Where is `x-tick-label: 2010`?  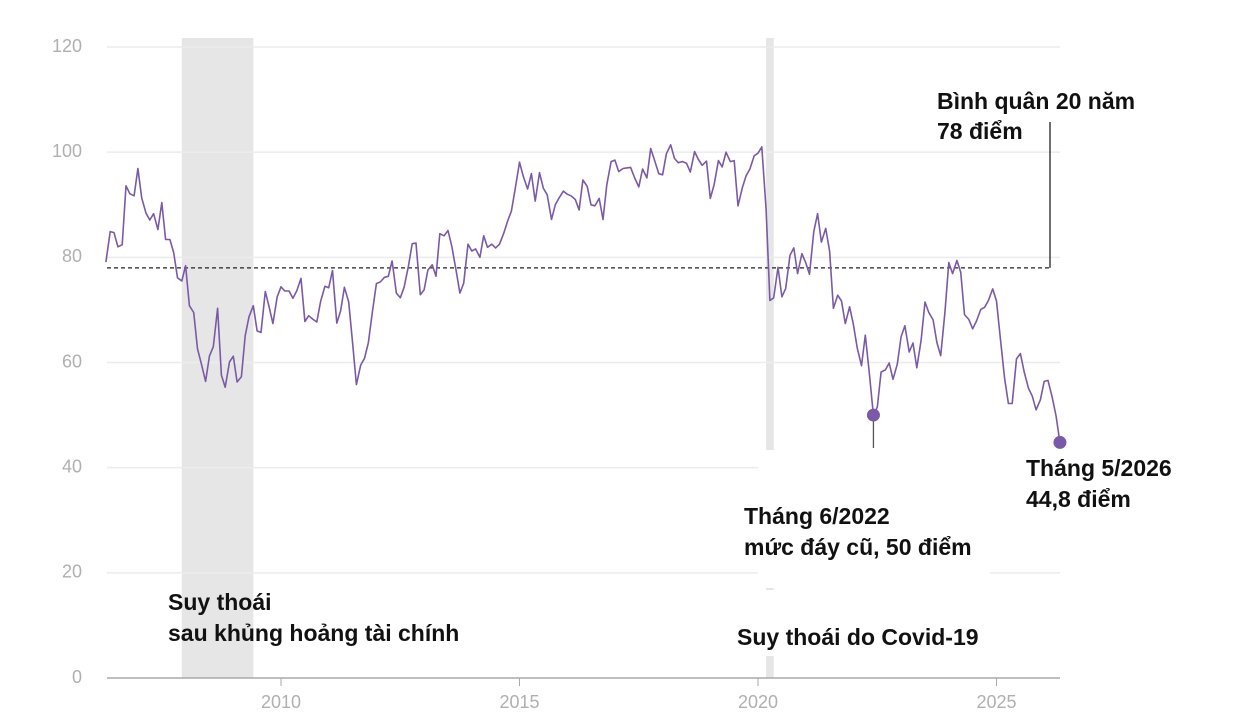 x-tick-label: 2010 is located at coordinates (281, 702).